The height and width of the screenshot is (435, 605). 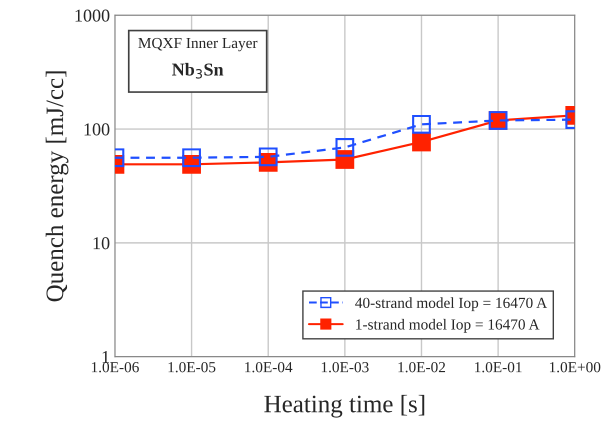 I want to click on y-tick-label: 100, so click(x=97, y=129).